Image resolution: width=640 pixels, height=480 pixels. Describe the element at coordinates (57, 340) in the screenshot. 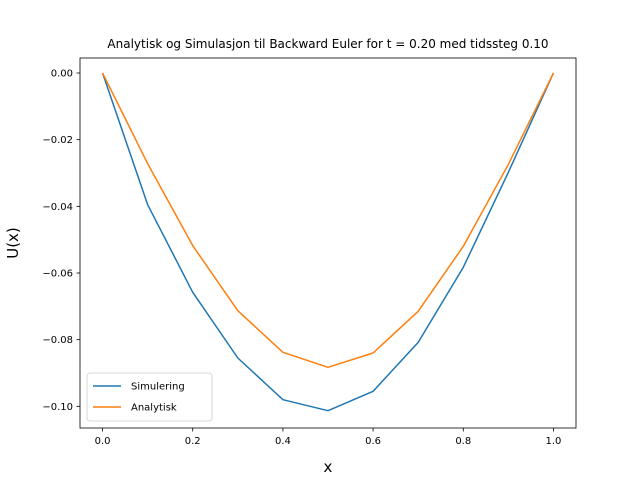

I see `y-tick-label: −0.08` at that location.